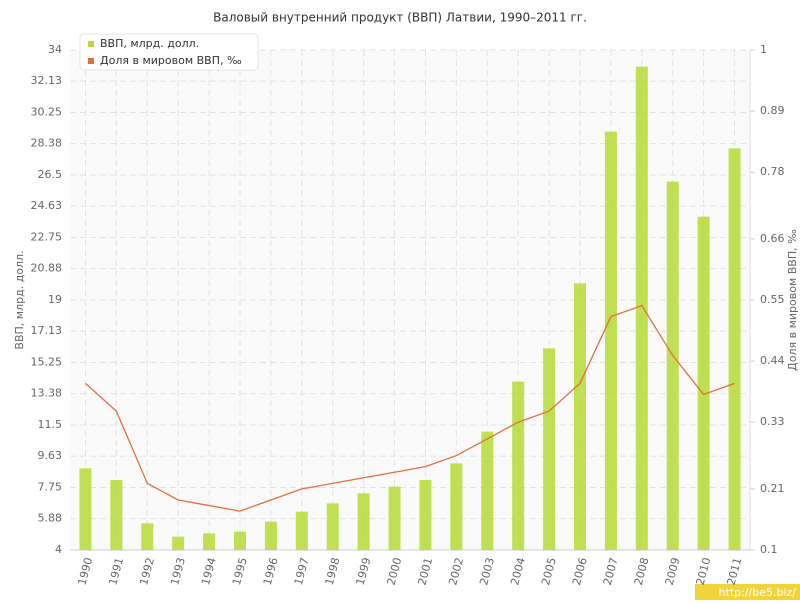  Describe the element at coordinates (50, 518) in the screenshot. I see `y-tick-label: 5.88` at that location.